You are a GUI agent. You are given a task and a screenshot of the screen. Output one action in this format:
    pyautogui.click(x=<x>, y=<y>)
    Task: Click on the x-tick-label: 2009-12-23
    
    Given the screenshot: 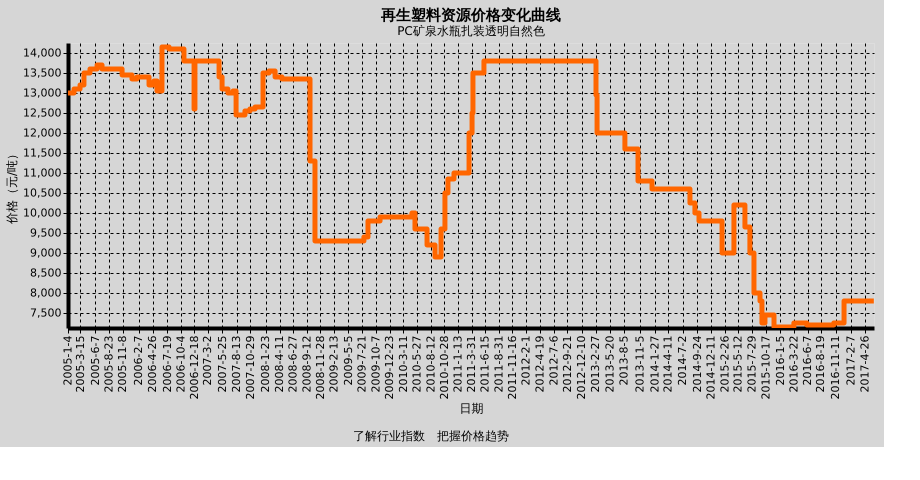 What is the action you would take?
    pyautogui.click(x=389, y=368)
    